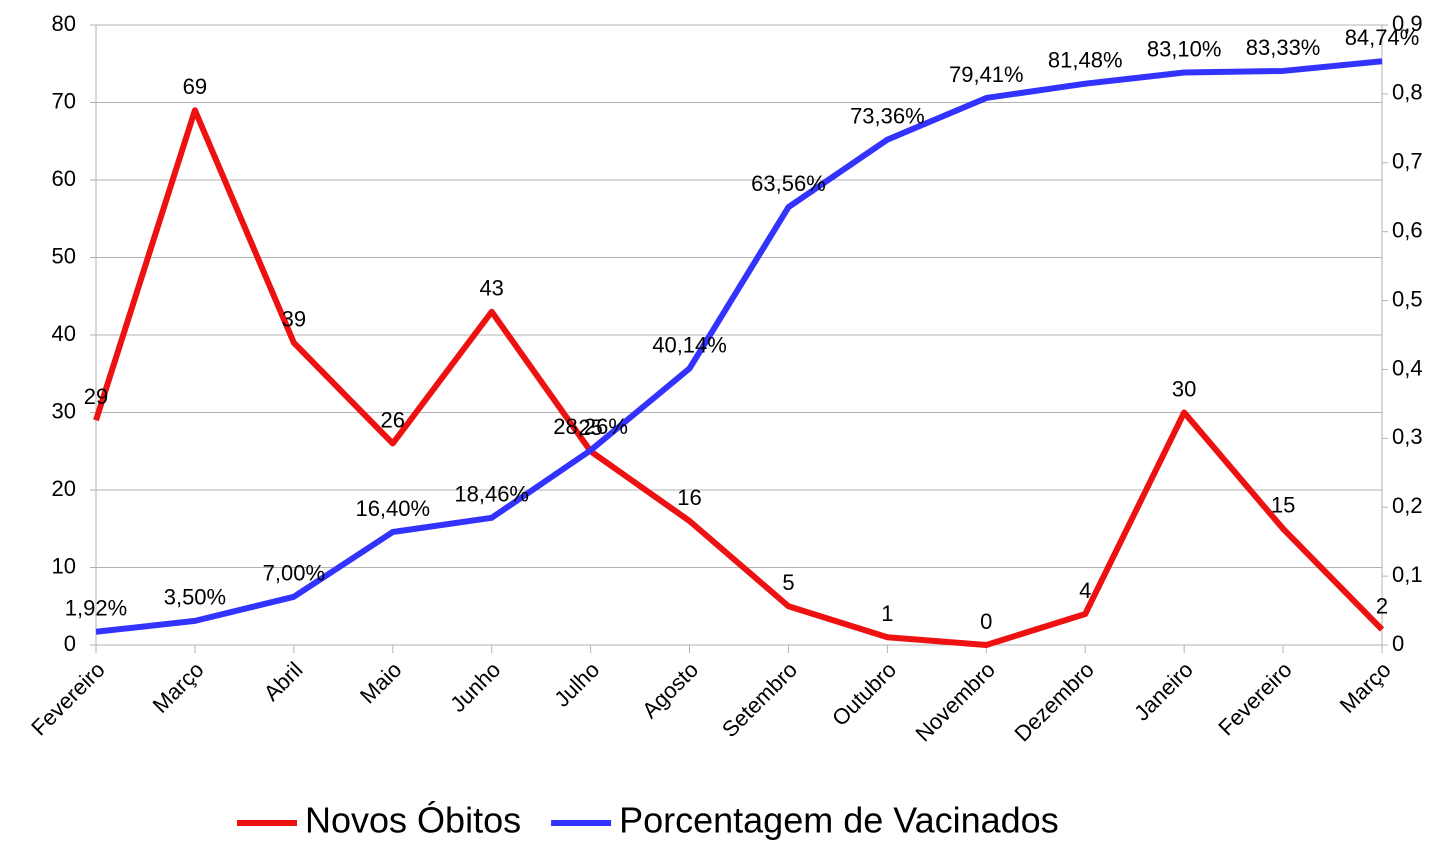 The width and height of the screenshot is (1442, 843). I want to click on data-label: 15, so click(1283, 505).